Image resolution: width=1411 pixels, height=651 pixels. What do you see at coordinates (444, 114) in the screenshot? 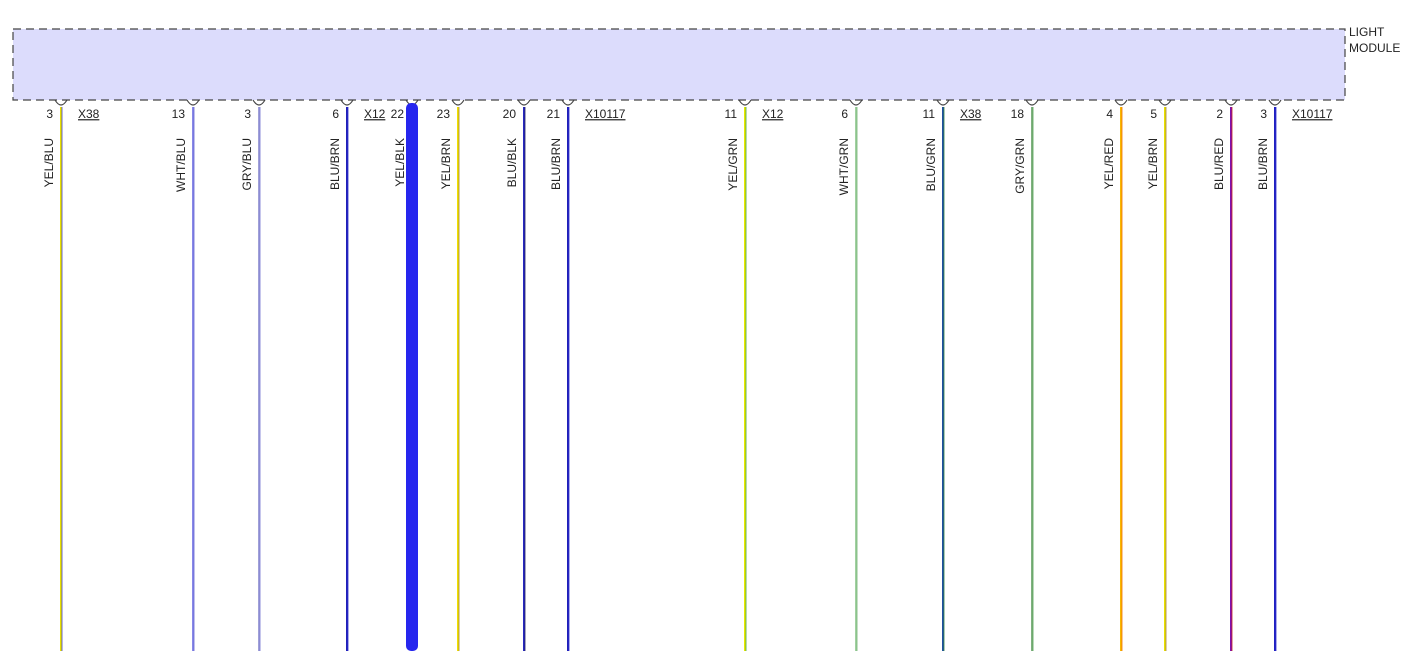
I see `pin-number: 23` at bounding box center [444, 114].